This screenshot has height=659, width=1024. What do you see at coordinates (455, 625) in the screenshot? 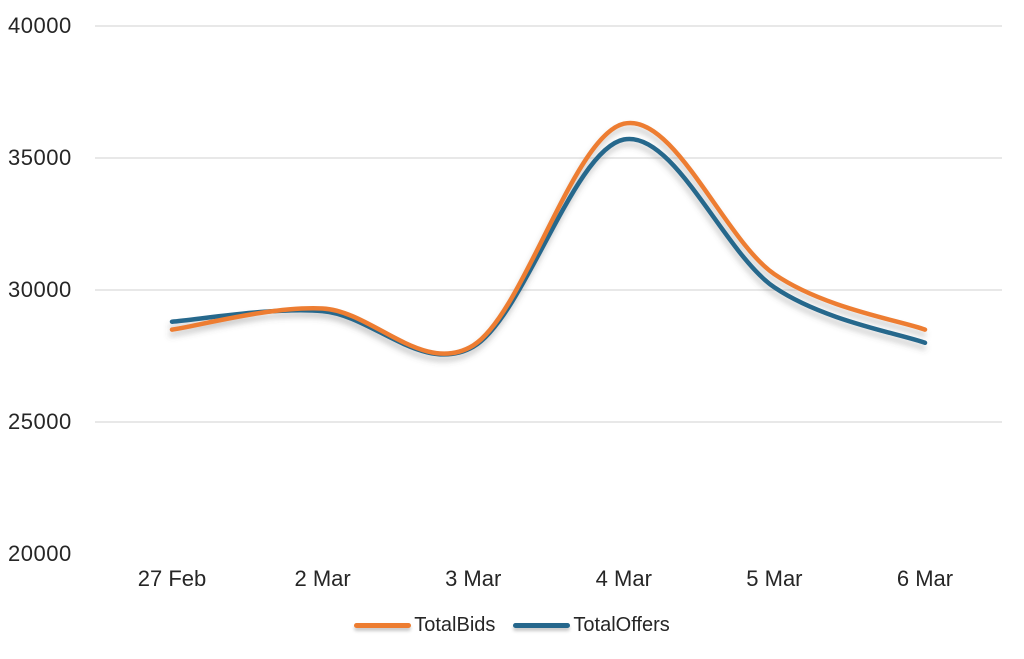
I see `legend-label: TotalBids` at bounding box center [455, 625].